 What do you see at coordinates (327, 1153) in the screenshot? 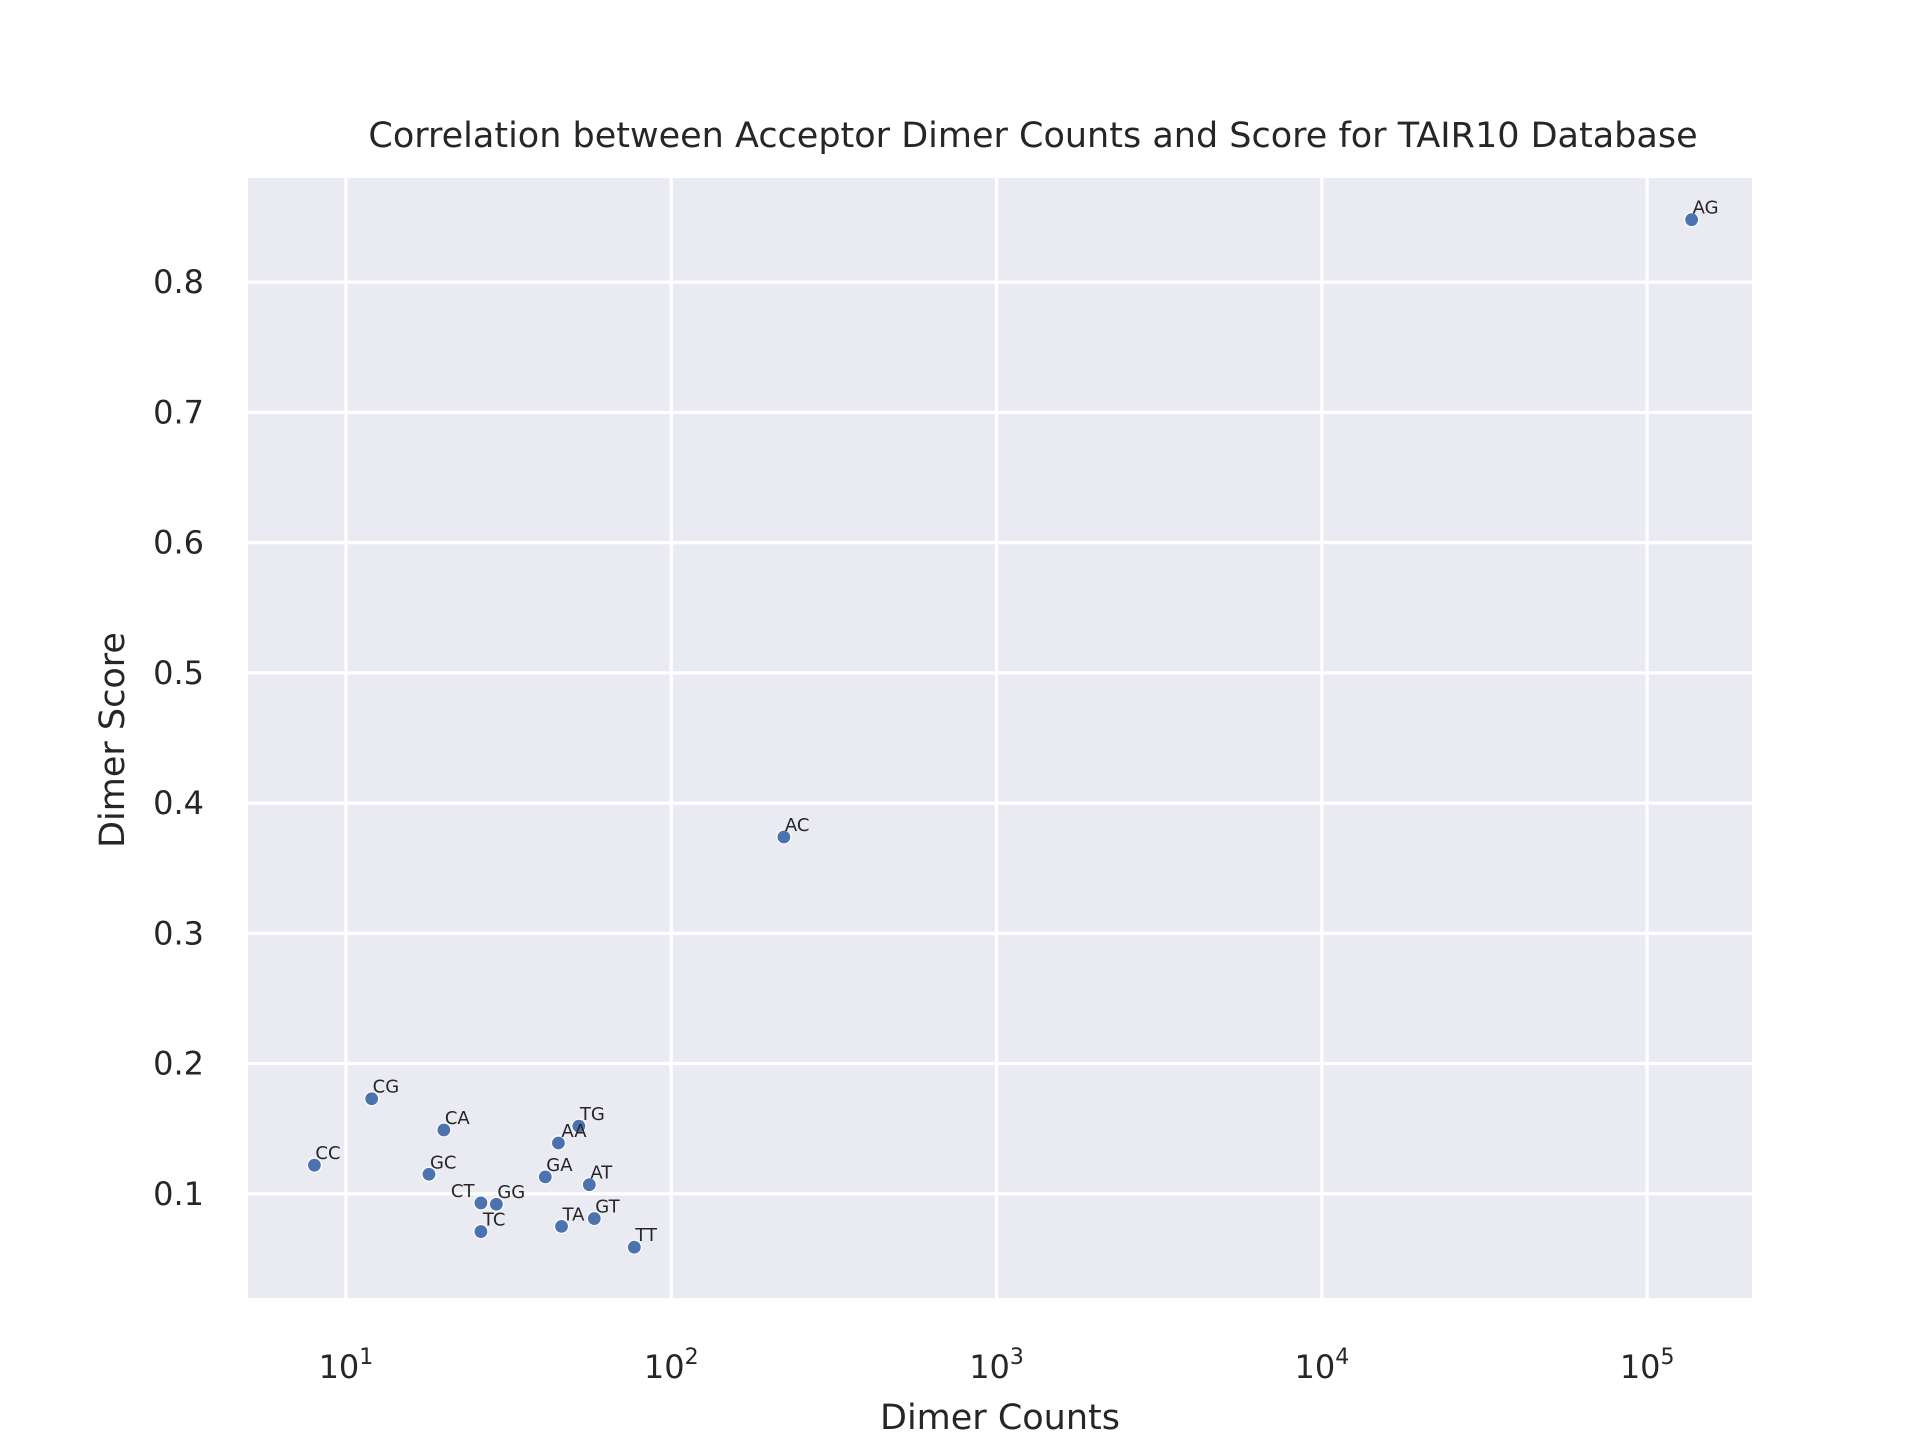
I see `point-label: CC` at bounding box center [327, 1153].